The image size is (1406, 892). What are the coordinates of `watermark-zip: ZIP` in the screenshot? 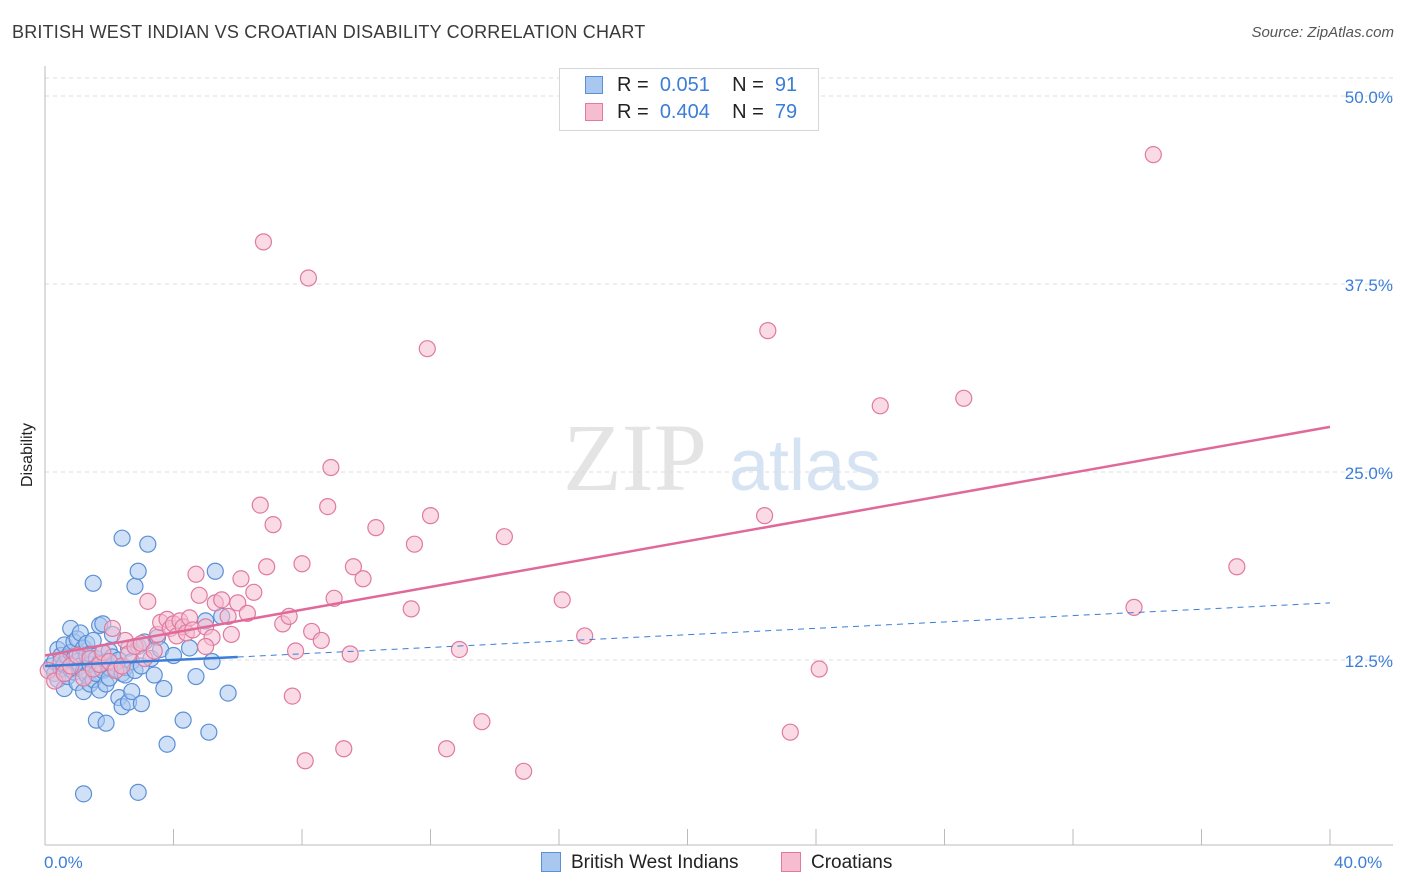 It's located at (635, 457).